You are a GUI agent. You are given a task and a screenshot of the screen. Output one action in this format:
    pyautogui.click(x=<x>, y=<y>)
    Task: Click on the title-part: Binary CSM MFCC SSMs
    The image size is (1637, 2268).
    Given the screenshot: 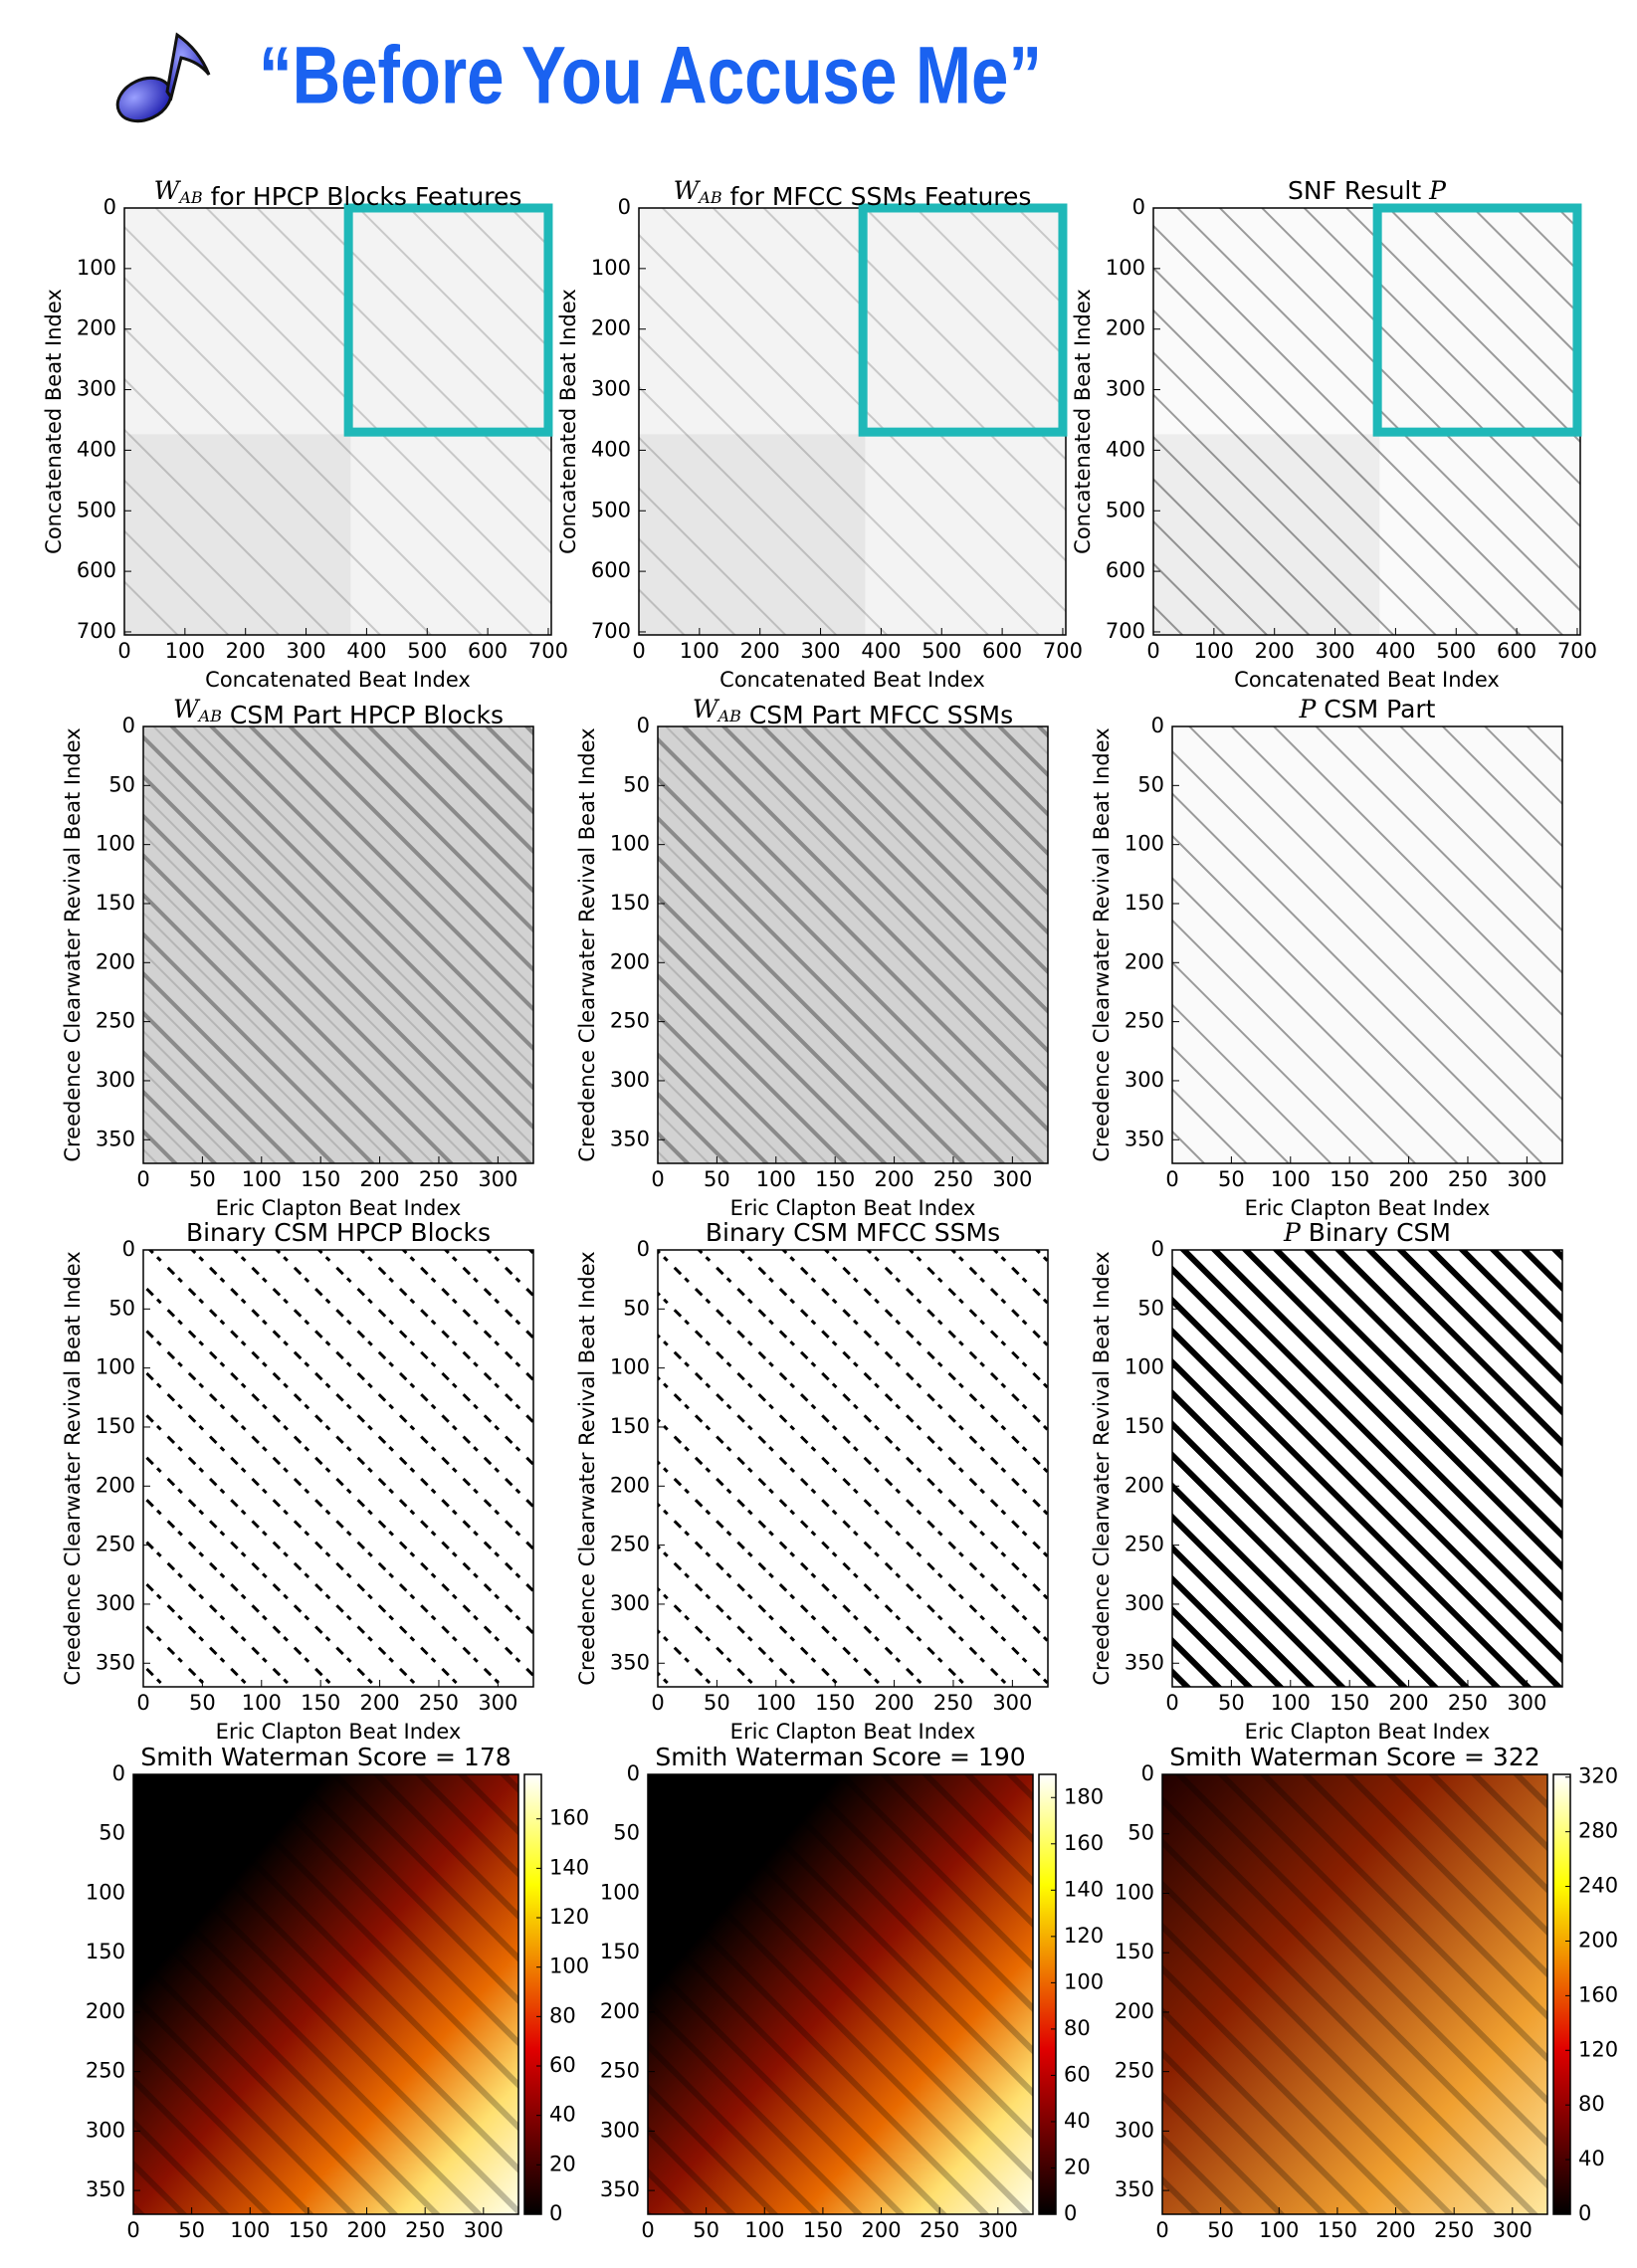 What is the action you would take?
    pyautogui.click(x=853, y=1232)
    